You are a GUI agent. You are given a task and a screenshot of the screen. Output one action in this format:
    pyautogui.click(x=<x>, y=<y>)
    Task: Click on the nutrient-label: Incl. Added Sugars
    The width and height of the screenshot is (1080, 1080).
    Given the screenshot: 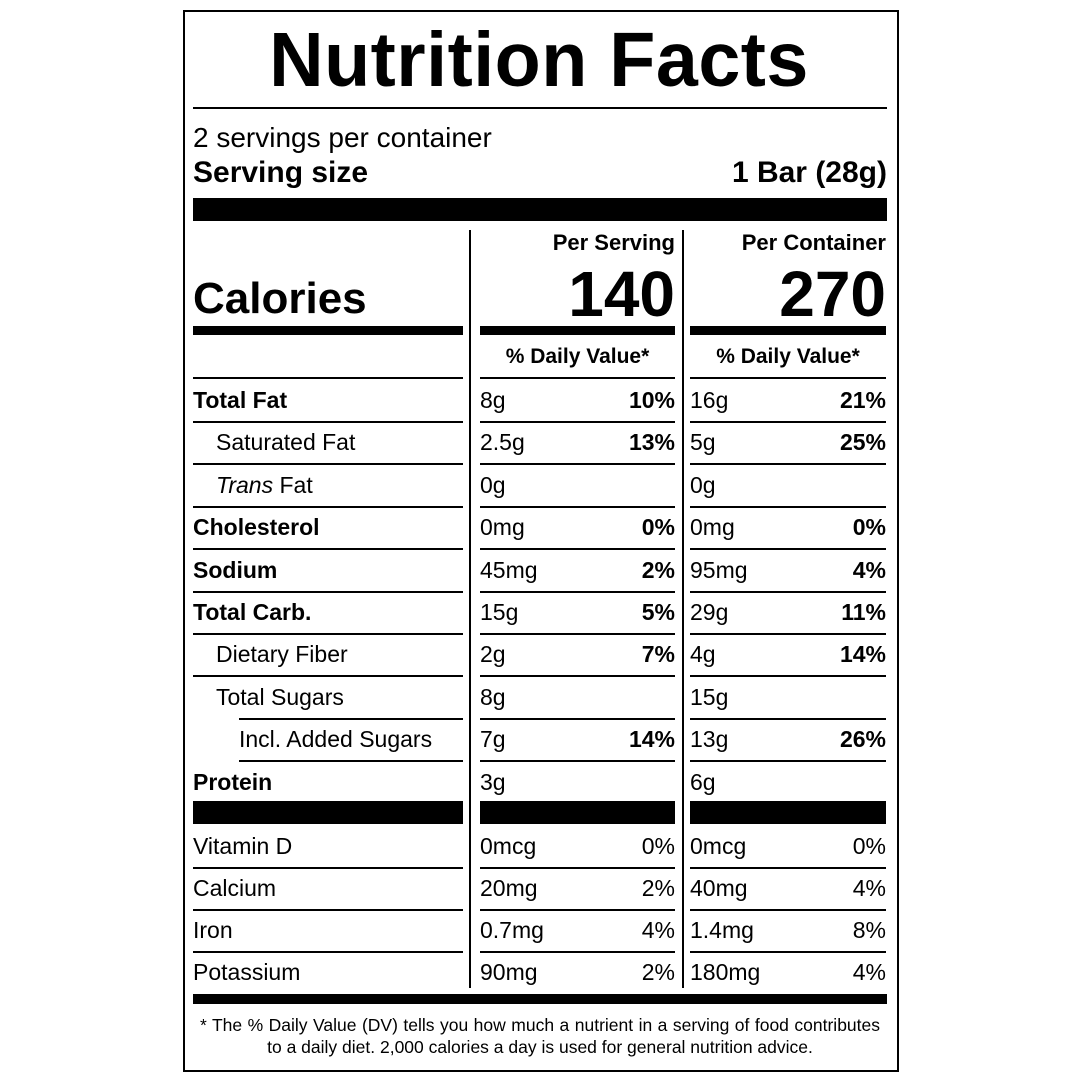 What is the action you would take?
    pyautogui.click(x=335, y=739)
    